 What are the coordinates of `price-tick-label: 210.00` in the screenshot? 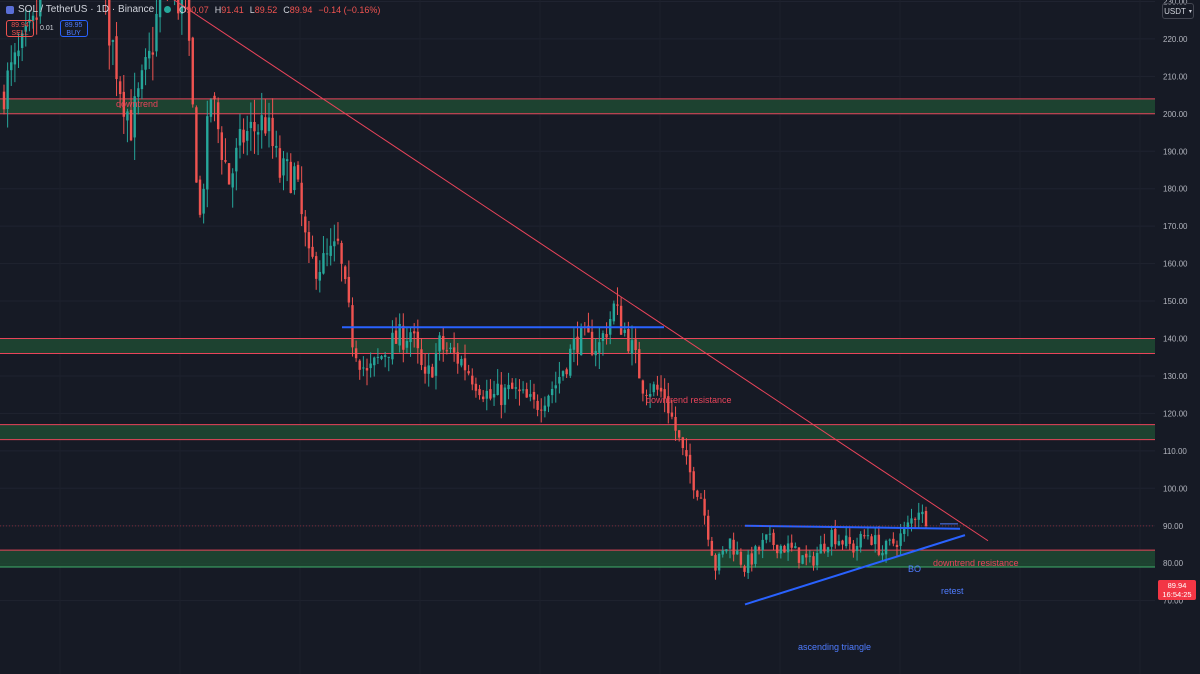 It's located at (1175, 76).